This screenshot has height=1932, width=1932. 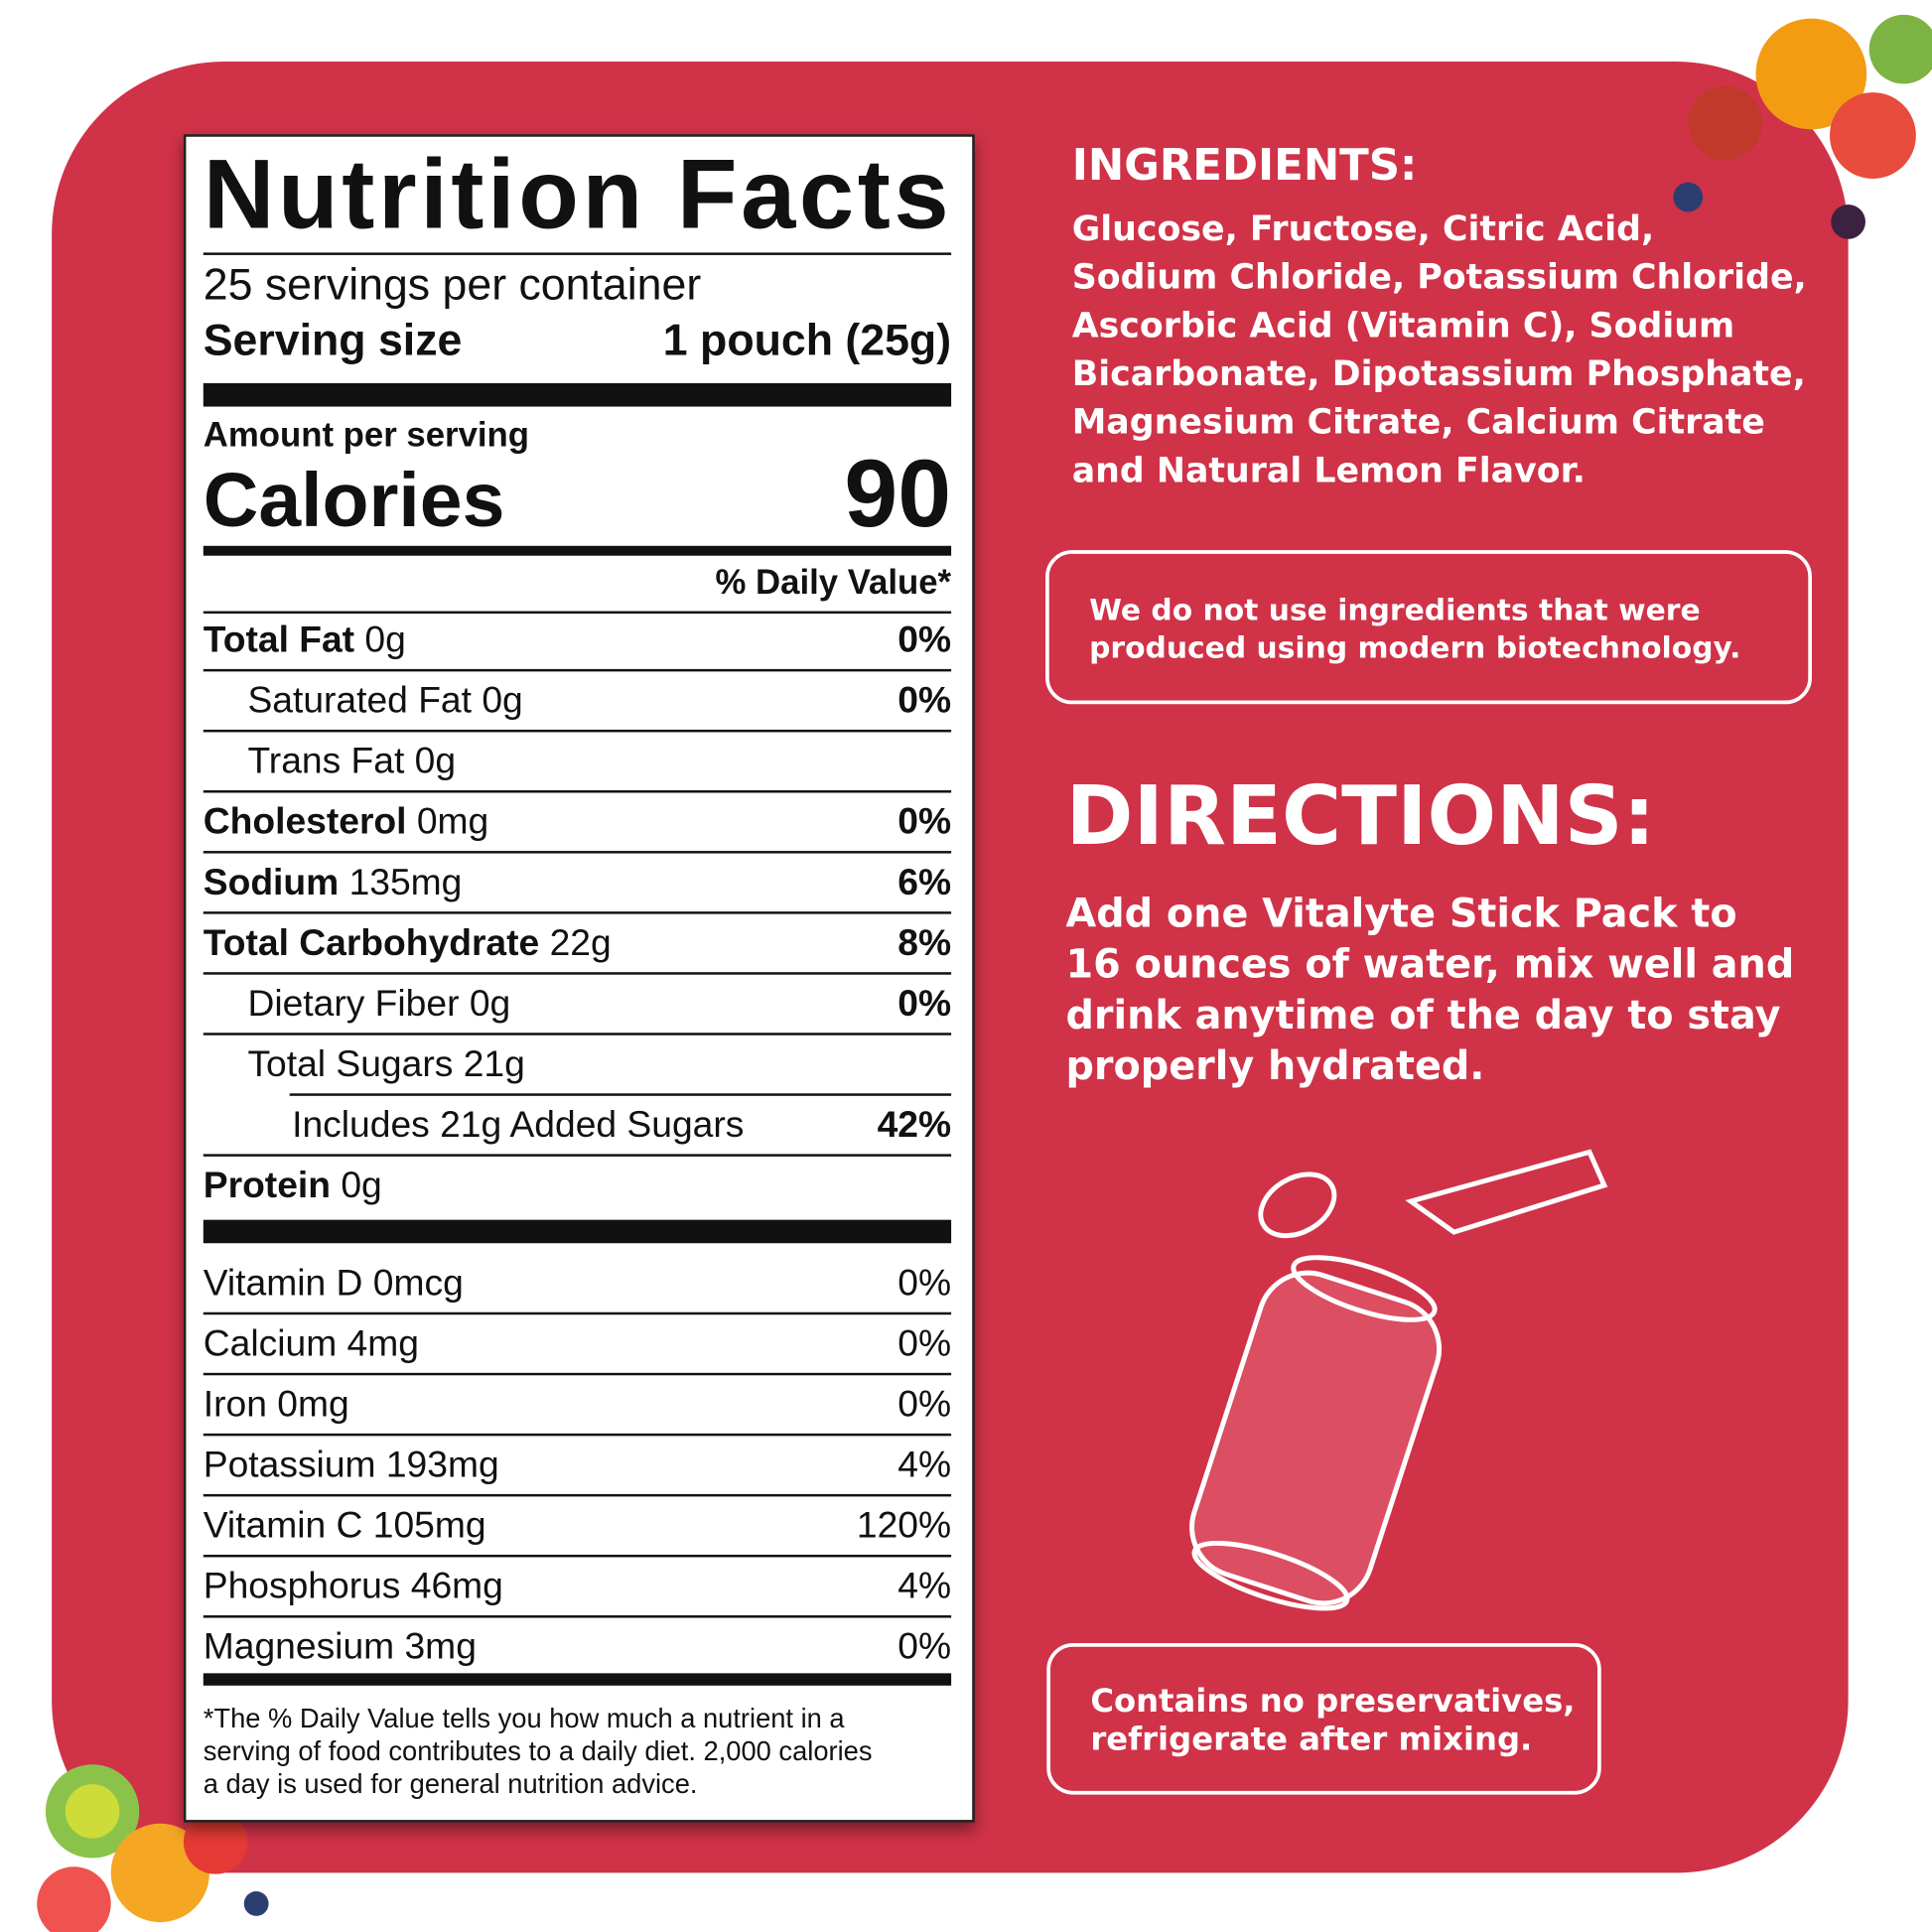 I want to click on nutrient-row: Includes 21g Added Sugars, so click(x=518, y=1124).